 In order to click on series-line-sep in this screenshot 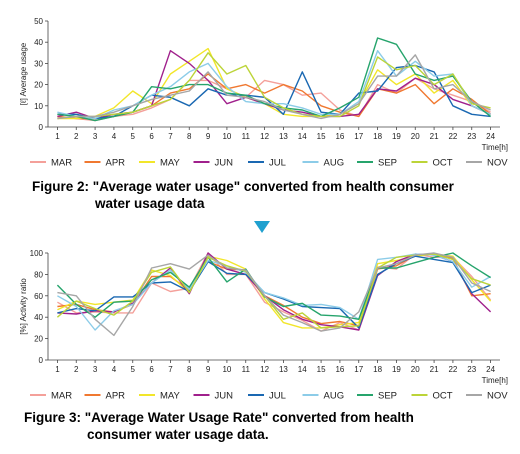, I will do `click(273, 286)`.